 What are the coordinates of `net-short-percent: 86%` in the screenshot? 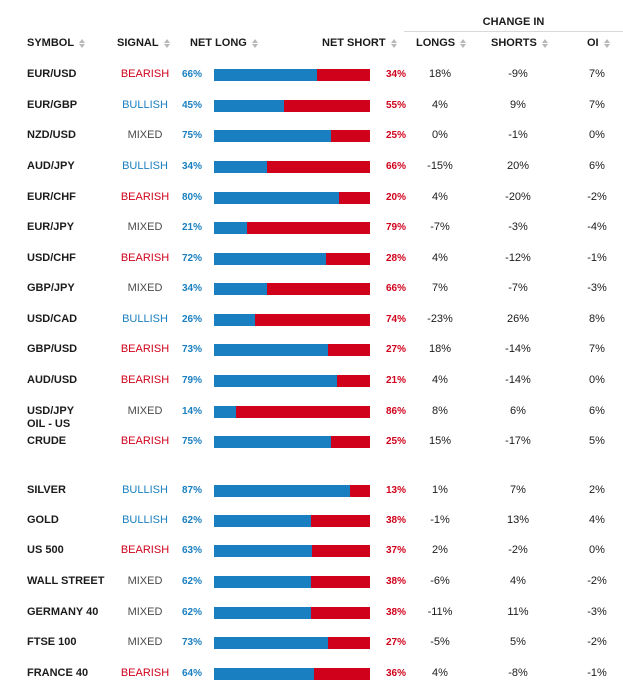 It's located at (395, 411).